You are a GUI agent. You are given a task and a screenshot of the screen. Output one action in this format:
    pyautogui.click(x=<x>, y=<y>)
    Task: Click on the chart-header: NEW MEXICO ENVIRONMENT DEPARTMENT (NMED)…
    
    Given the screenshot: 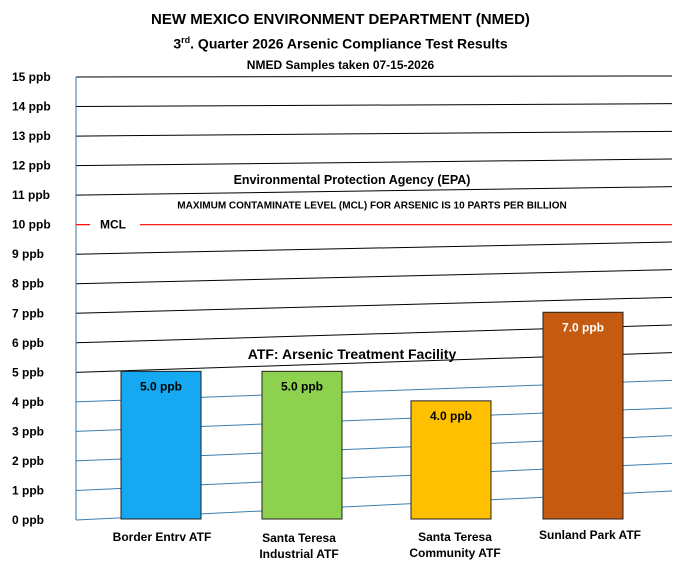 What is the action you would take?
    pyautogui.click(x=340, y=43)
    